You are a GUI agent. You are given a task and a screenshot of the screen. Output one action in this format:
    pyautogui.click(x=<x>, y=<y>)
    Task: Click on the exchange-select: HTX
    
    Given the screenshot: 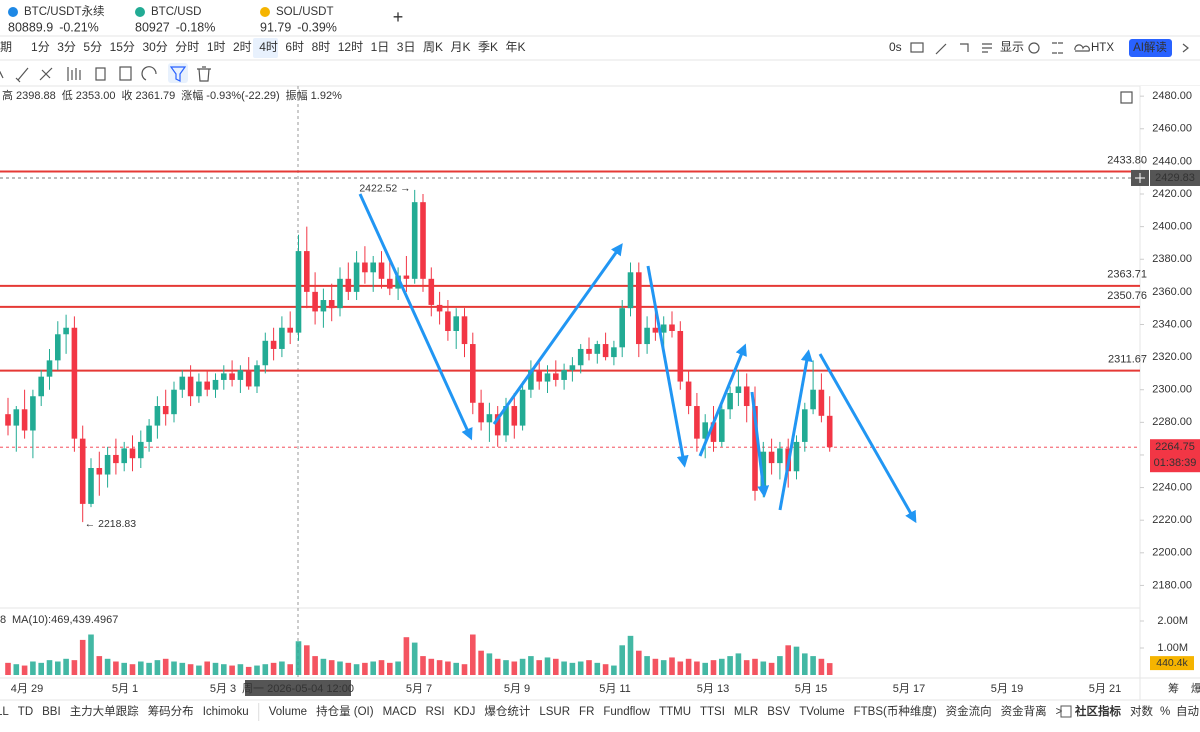 What is the action you would take?
    pyautogui.click(x=1102, y=48)
    